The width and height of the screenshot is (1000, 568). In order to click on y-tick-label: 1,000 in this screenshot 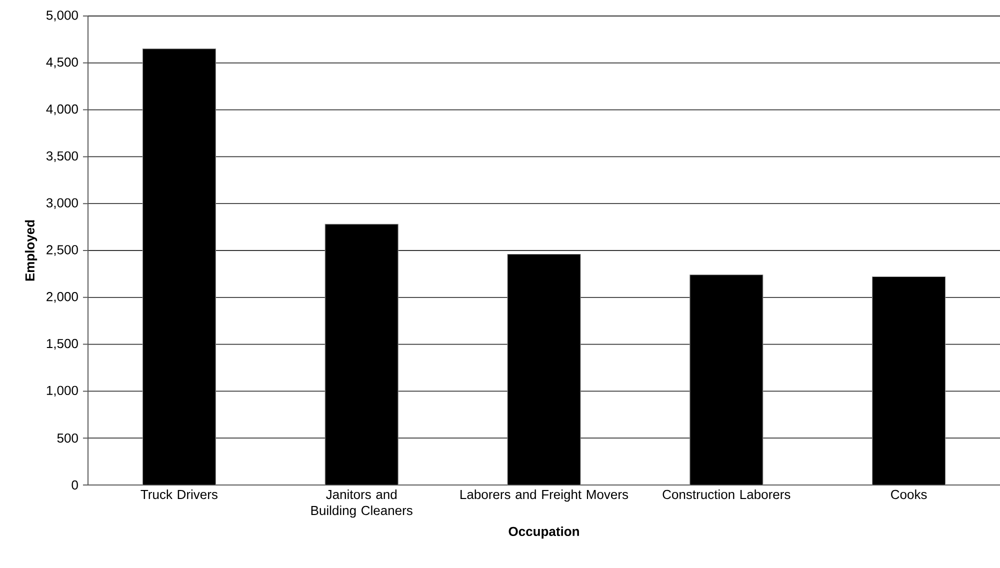, I will do `click(62, 391)`.